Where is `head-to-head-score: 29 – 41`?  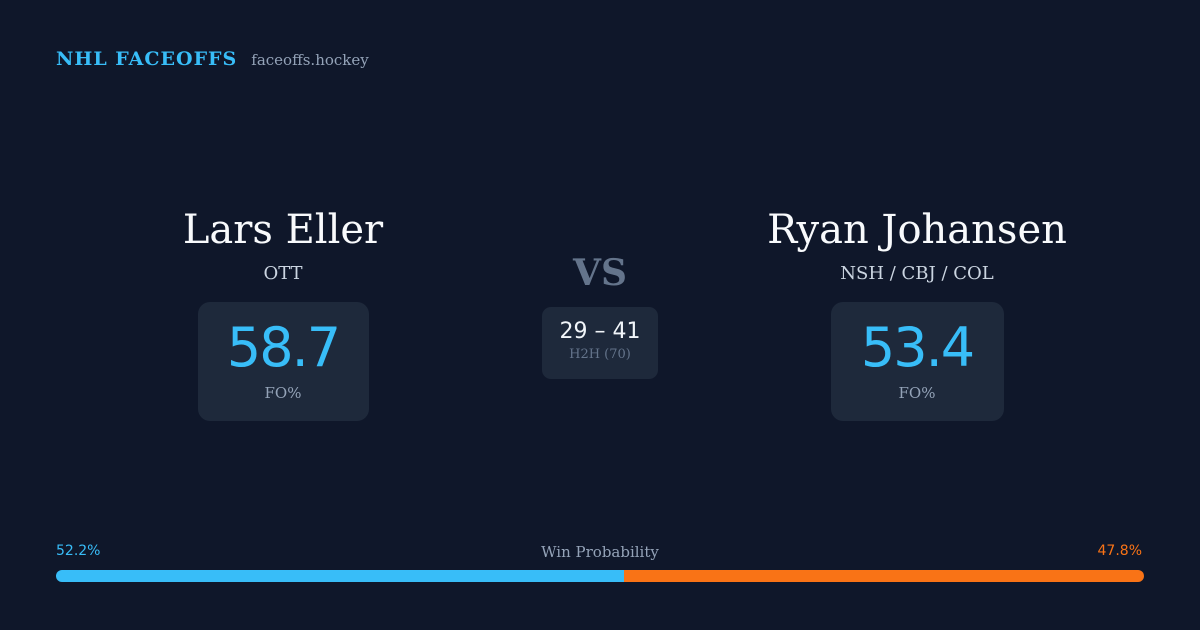
head-to-head-score: 29 – 41 is located at coordinates (600, 331).